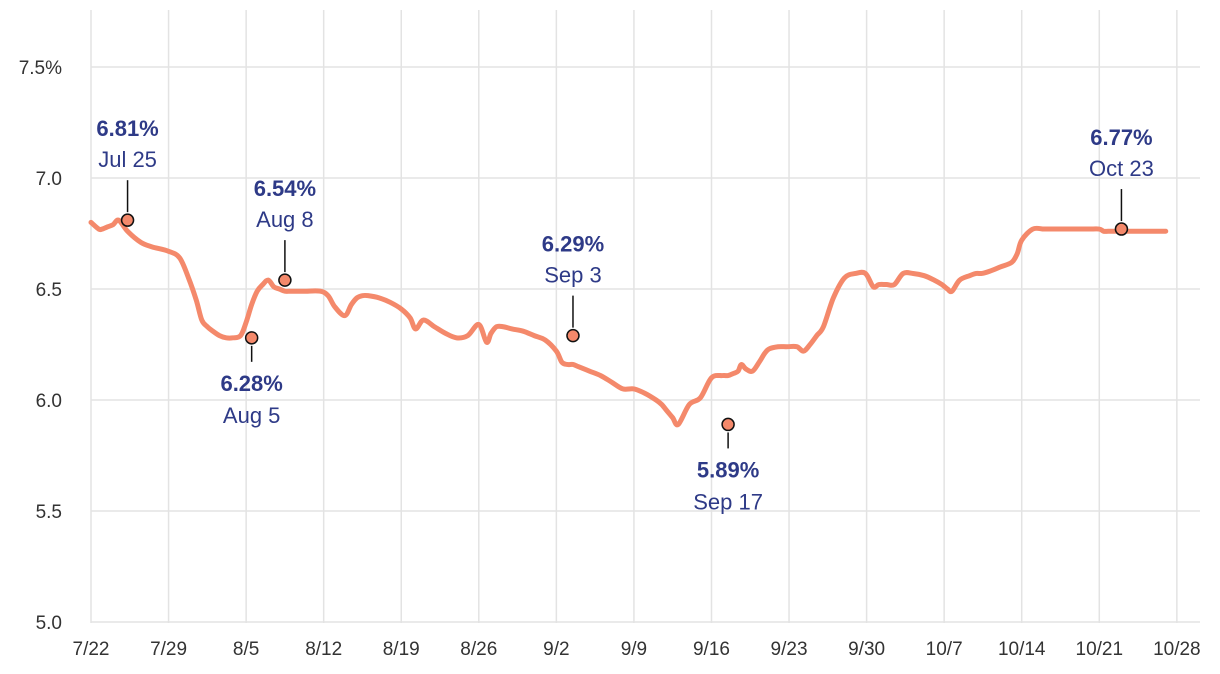  I want to click on annotation: 6.54% Aug 8, so click(285, 231).